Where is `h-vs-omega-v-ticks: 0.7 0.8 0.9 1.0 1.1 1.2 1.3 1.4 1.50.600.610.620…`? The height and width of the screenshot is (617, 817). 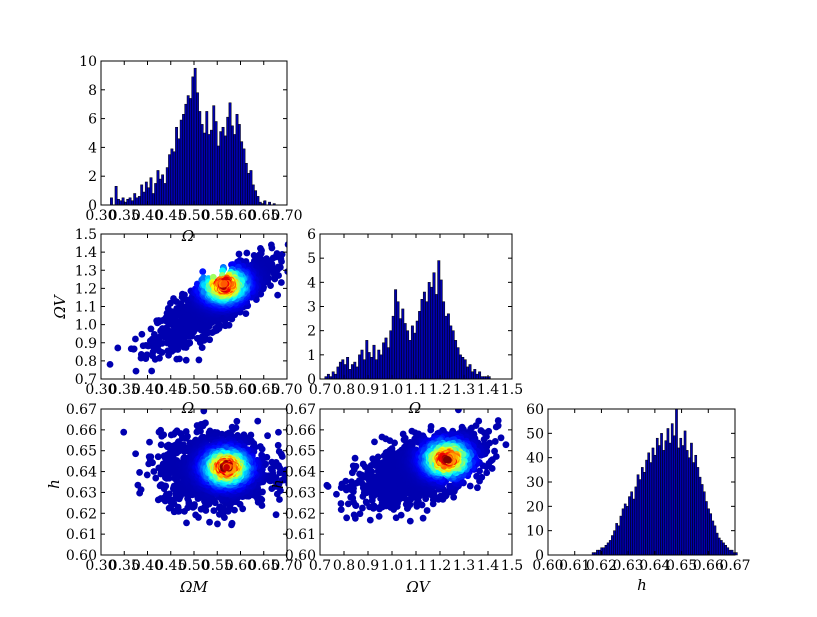 h-vs-omega-v-ticks: 0.7 0.8 0.9 1.0 1.1 1.2 1.3 1.4 1.50.600.610.620… is located at coordinates (404, 488).